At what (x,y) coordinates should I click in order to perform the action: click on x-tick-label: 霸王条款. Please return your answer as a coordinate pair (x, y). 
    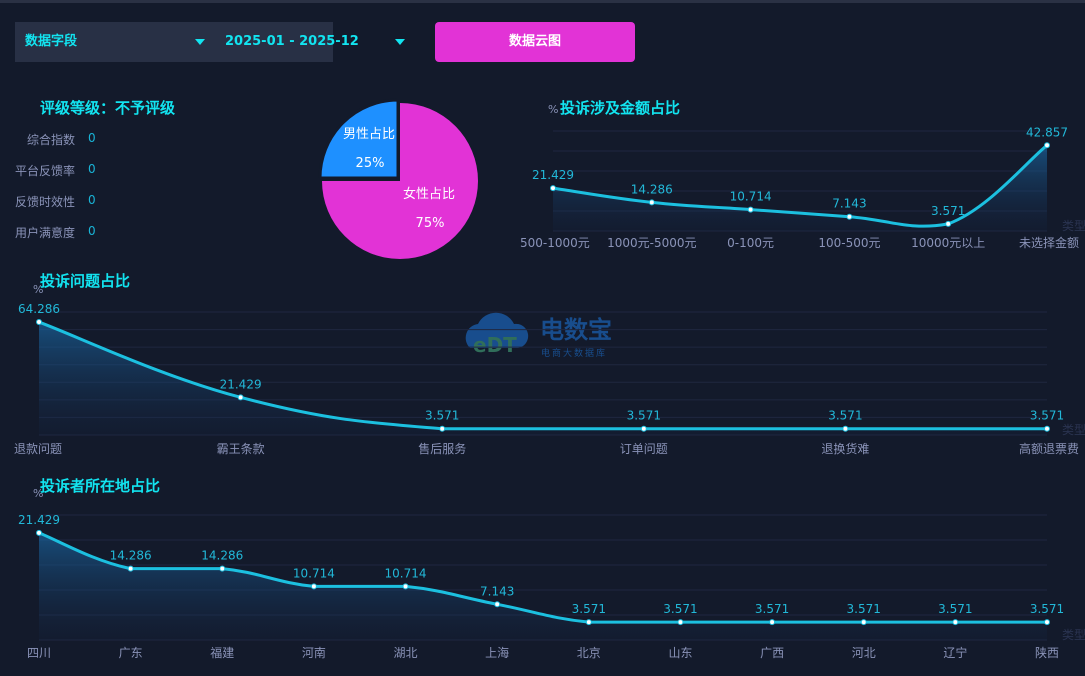
    Looking at the image, I should click on (241, 449).